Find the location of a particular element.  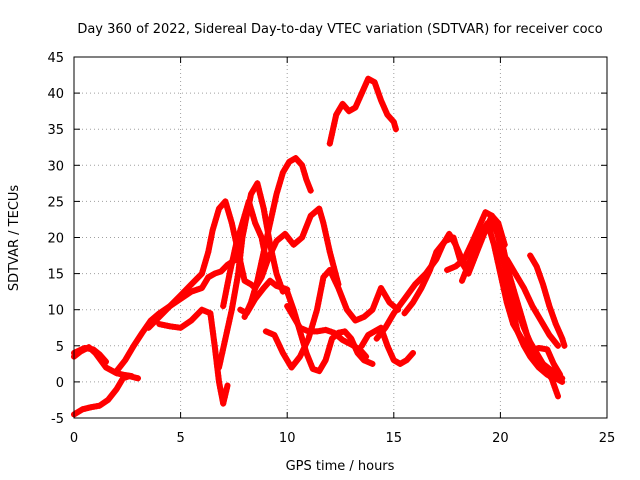

x-tick-label: 5 is located at coordinates (180, 438).